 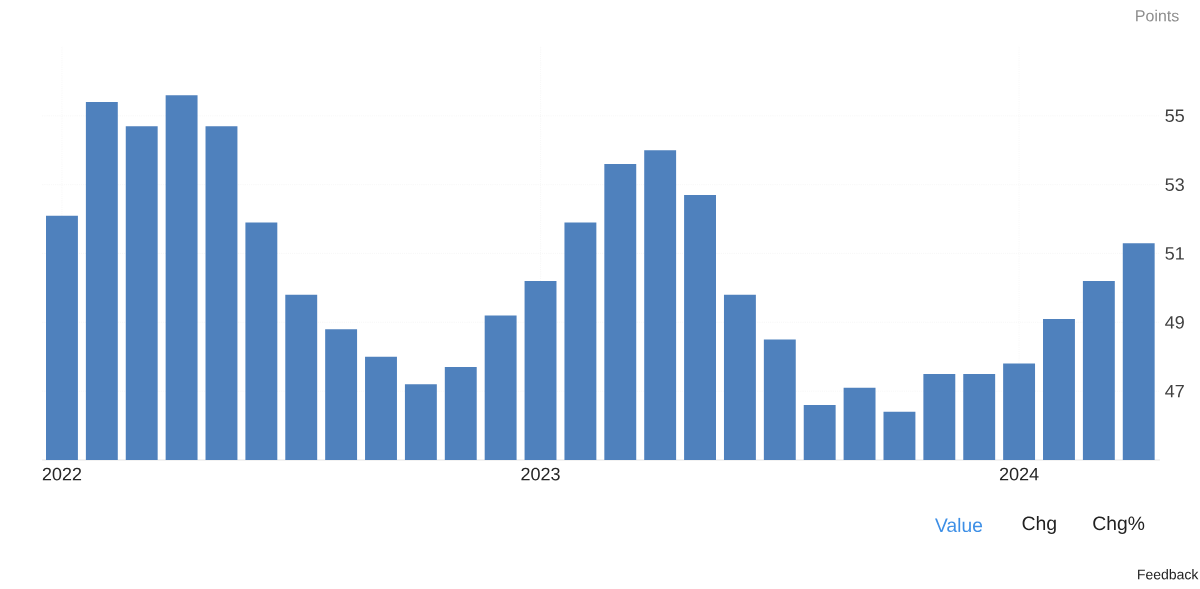 I want to click on y-tick-label: 51, so click(x=1174, y=253).